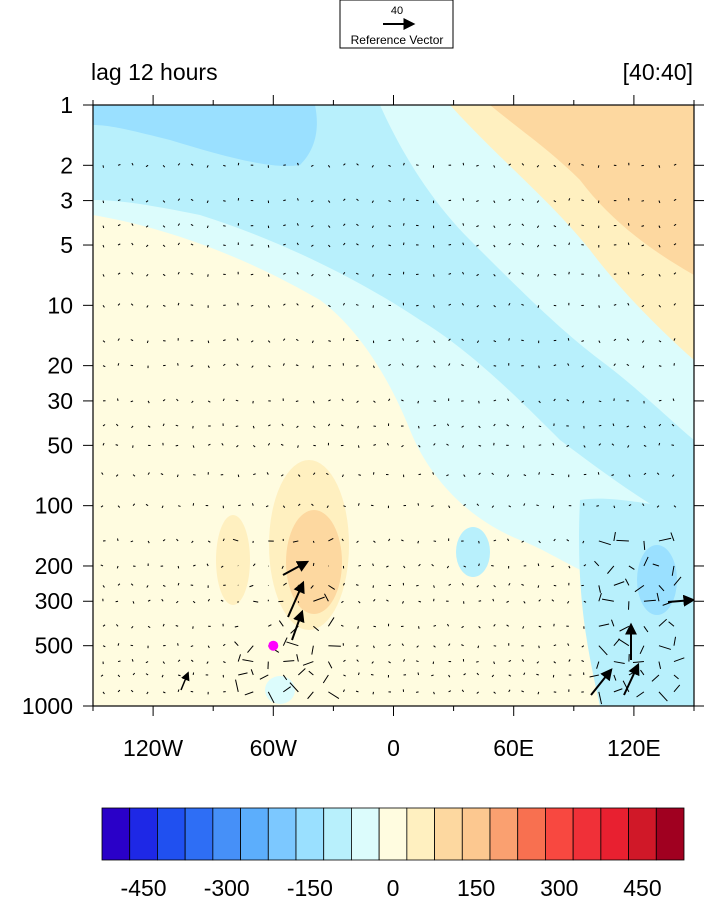  What do you see at coordinates (227, 886) in the screenshot?
I see `colorbar-label: -300` at bounding box center [227, 886].